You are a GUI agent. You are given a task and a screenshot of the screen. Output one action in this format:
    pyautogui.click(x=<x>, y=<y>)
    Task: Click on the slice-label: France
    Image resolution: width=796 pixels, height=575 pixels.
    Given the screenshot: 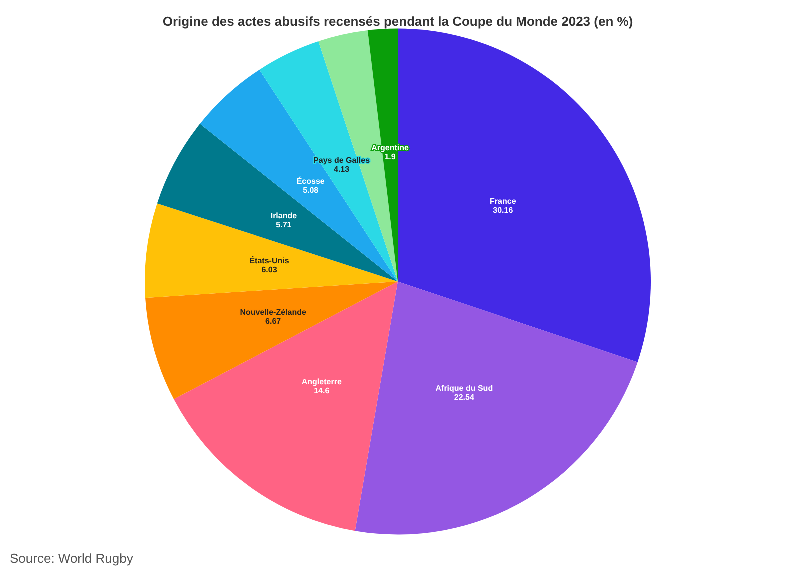 What is the action you would take?
    pyautogui.click(x=503, y=201)
    